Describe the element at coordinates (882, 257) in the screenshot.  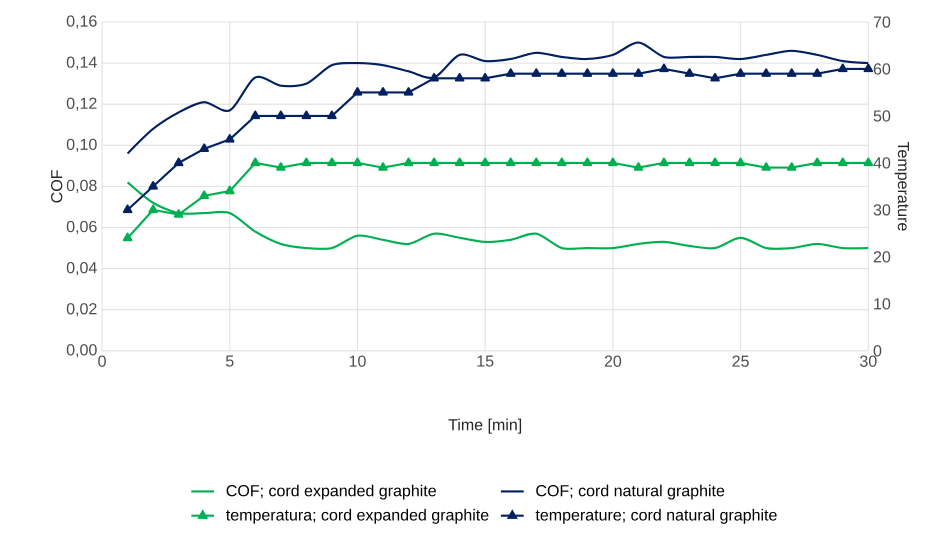
I see `y2-tick-label: 20` at that location.